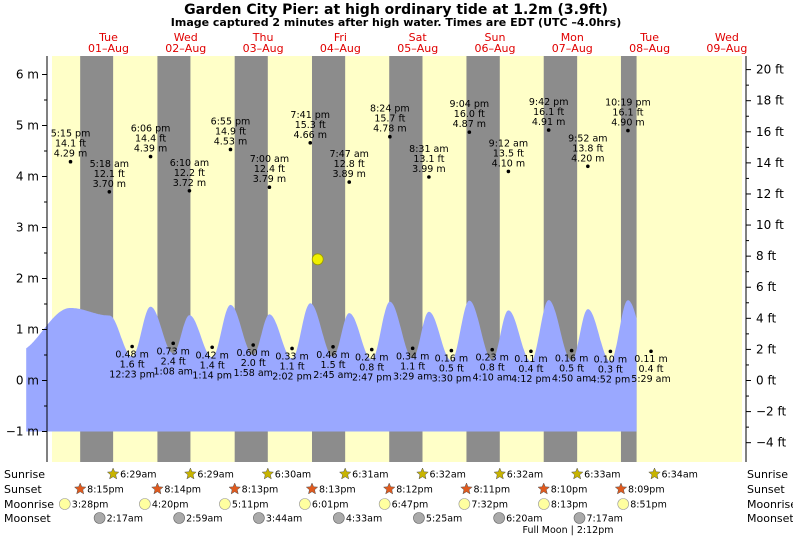  What do you see at coordinates (125, 519) in the screenshot?
I see `moonset-time: 2:17am` at bounding box center [125, 519].